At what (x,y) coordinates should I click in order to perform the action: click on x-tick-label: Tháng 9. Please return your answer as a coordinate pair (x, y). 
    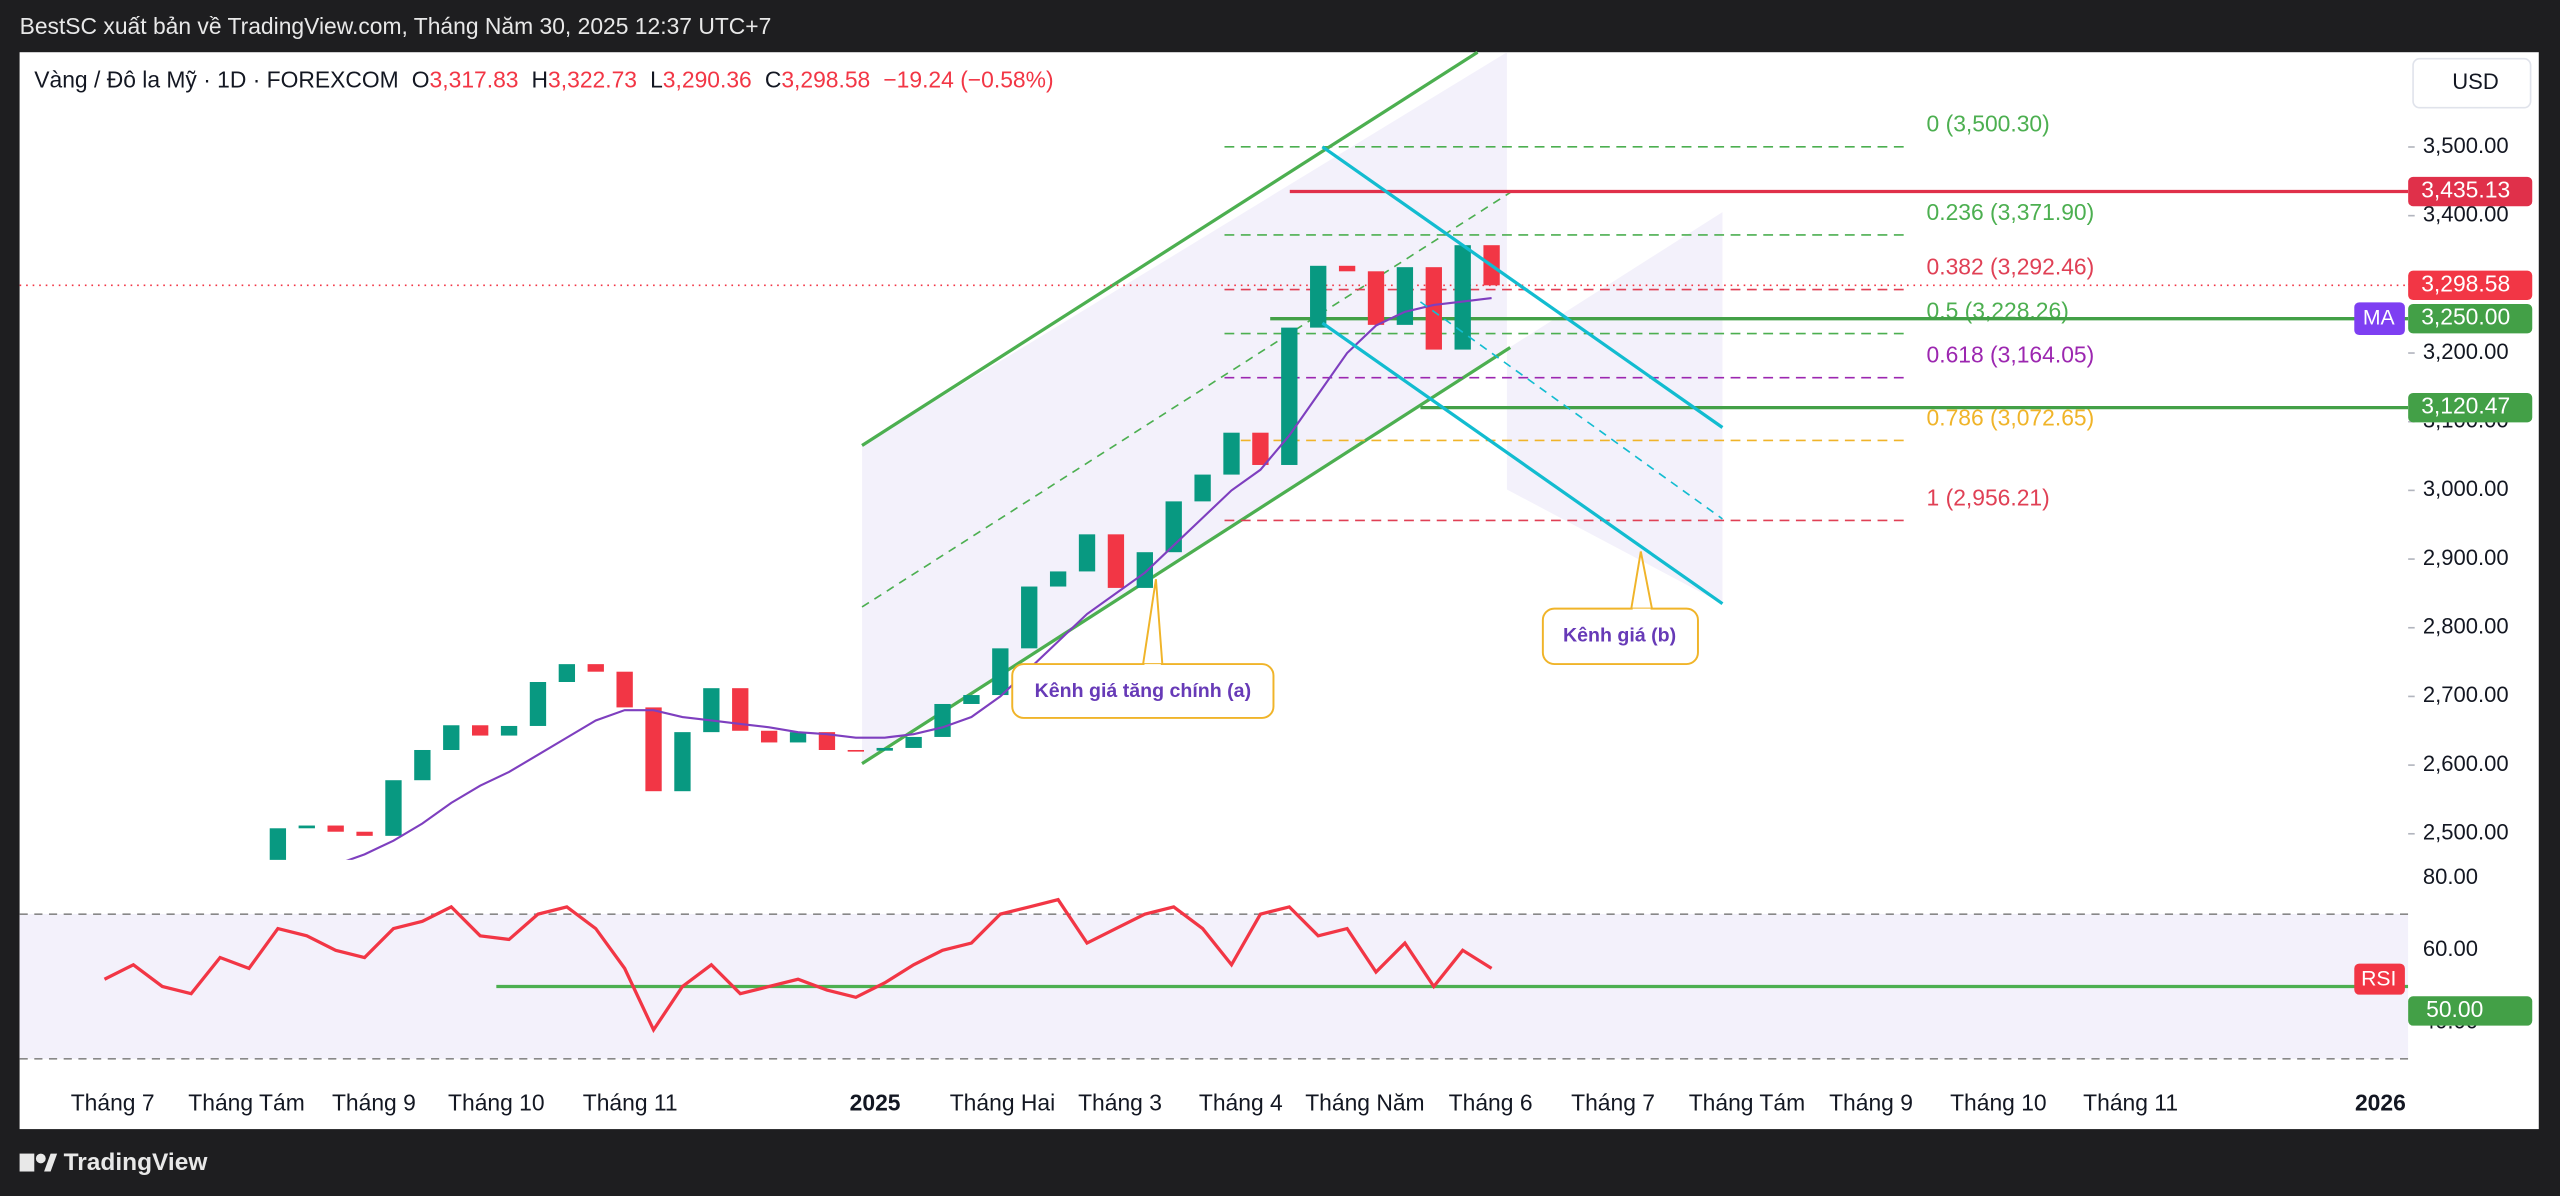
    Looking at the image, I should click on (1871, 1103).